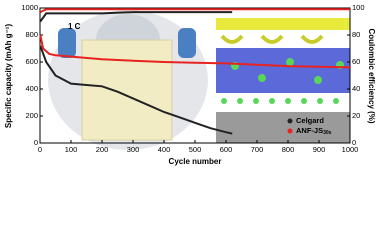 This screenshot has height=240, width=378. What do you see at coordinates (226, 149) in the screenshot?
I see `x-tick-label: 600` at bounding box center [226, 149].